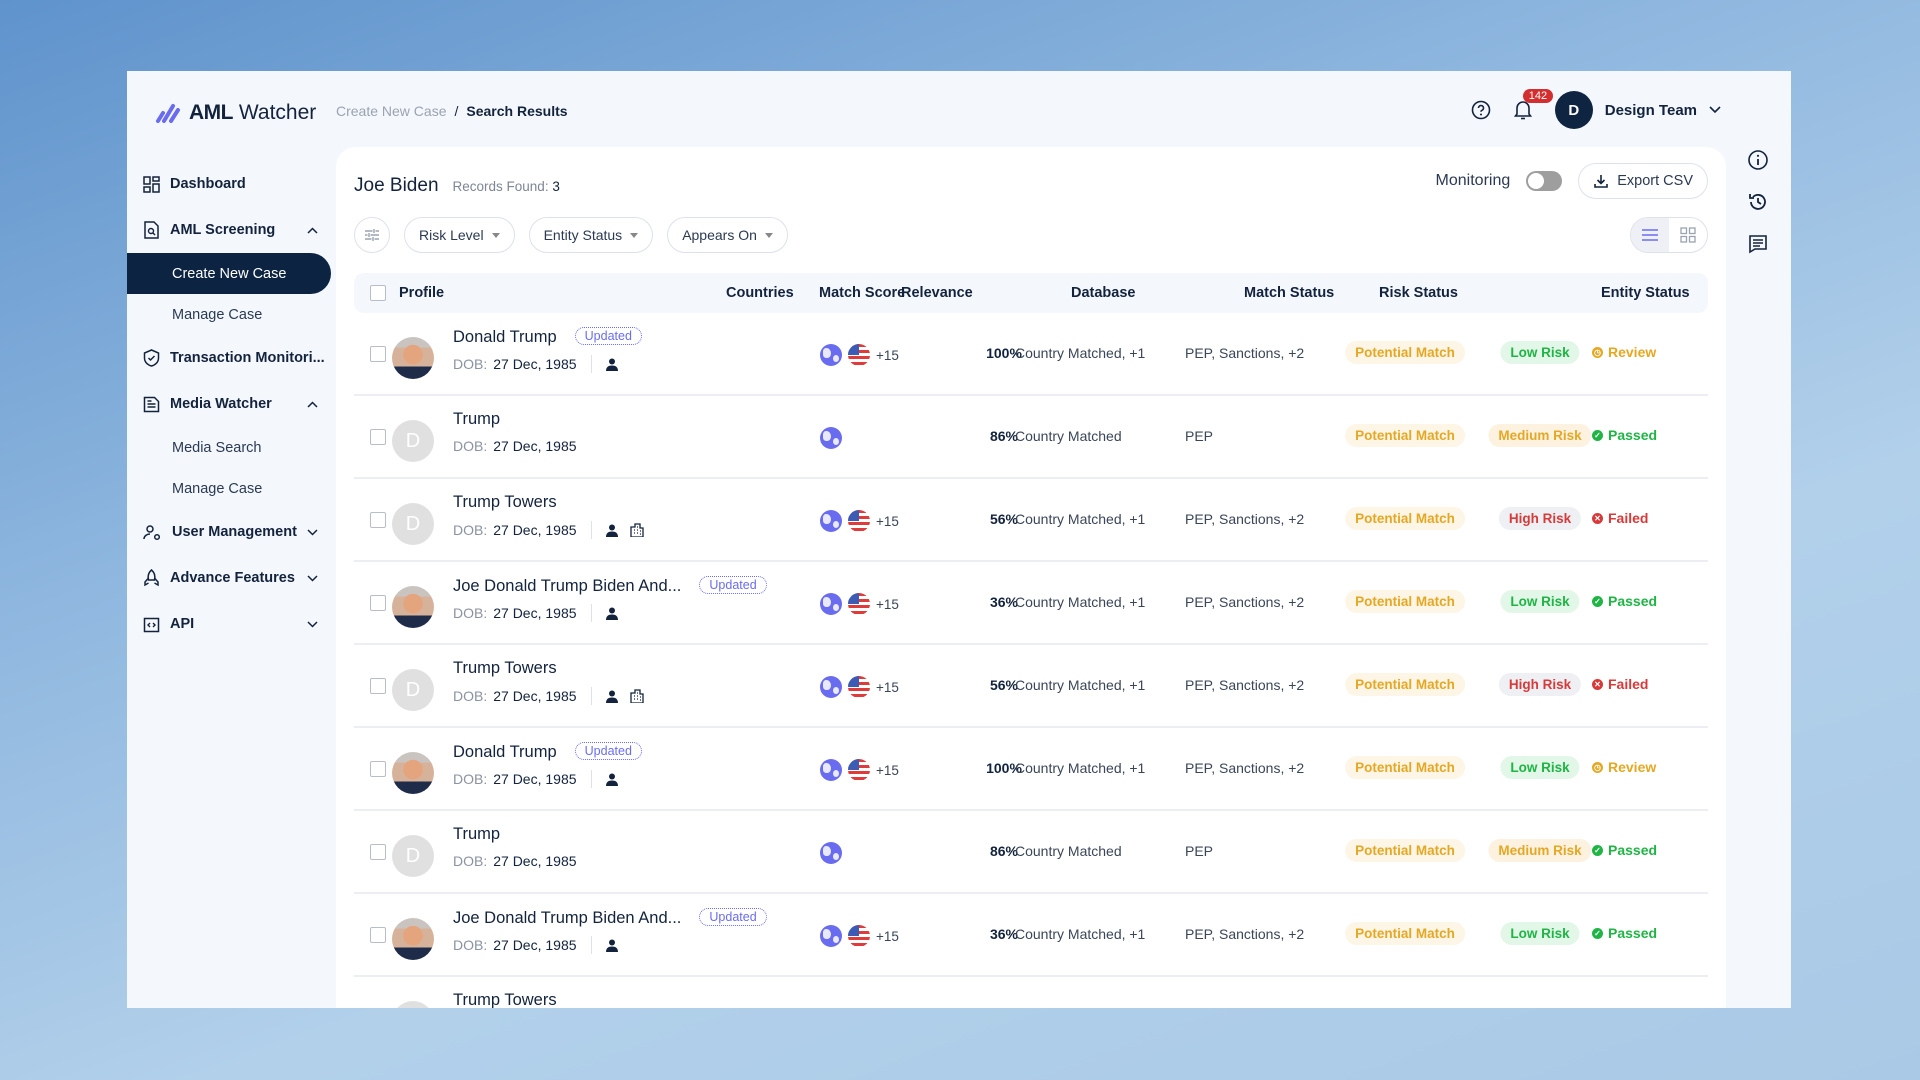  What do you see at coordinates (229, 404) in the screenshot?
I see `sidebar-item-media-watcher: Media Watcher` at bounding box center [229, 404].